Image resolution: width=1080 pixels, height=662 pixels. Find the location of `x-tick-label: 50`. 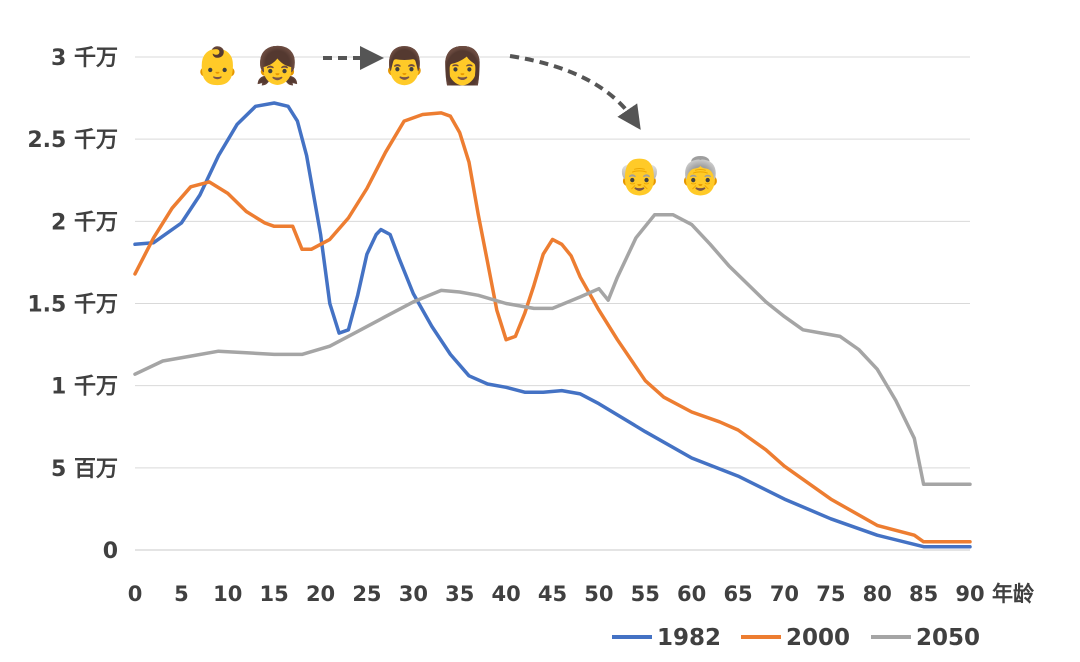

x-tick-label: 50 is located at coordinates (598, 594).